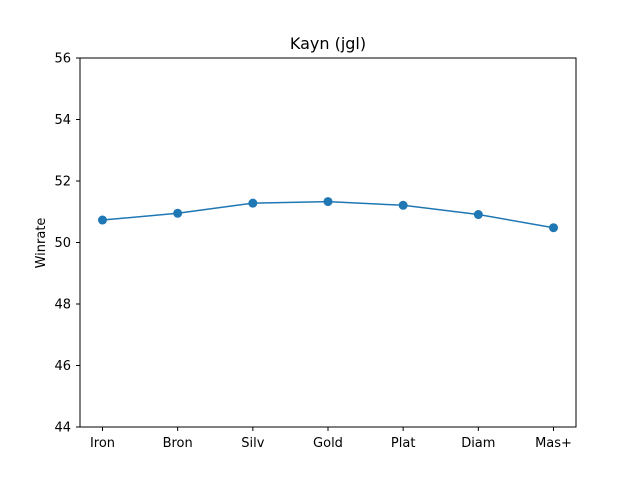  I want to click on series-group, so click(328, 215).